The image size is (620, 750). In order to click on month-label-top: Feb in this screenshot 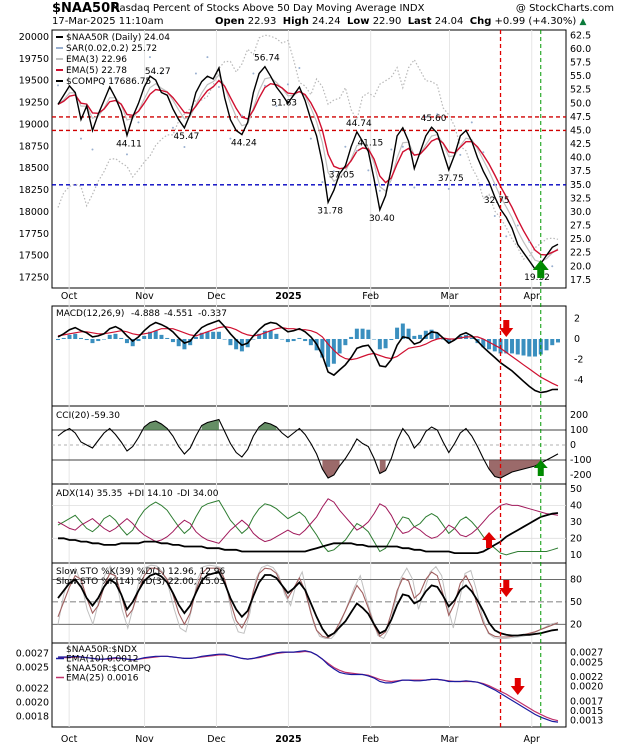, I will do `click(370, 296)`.